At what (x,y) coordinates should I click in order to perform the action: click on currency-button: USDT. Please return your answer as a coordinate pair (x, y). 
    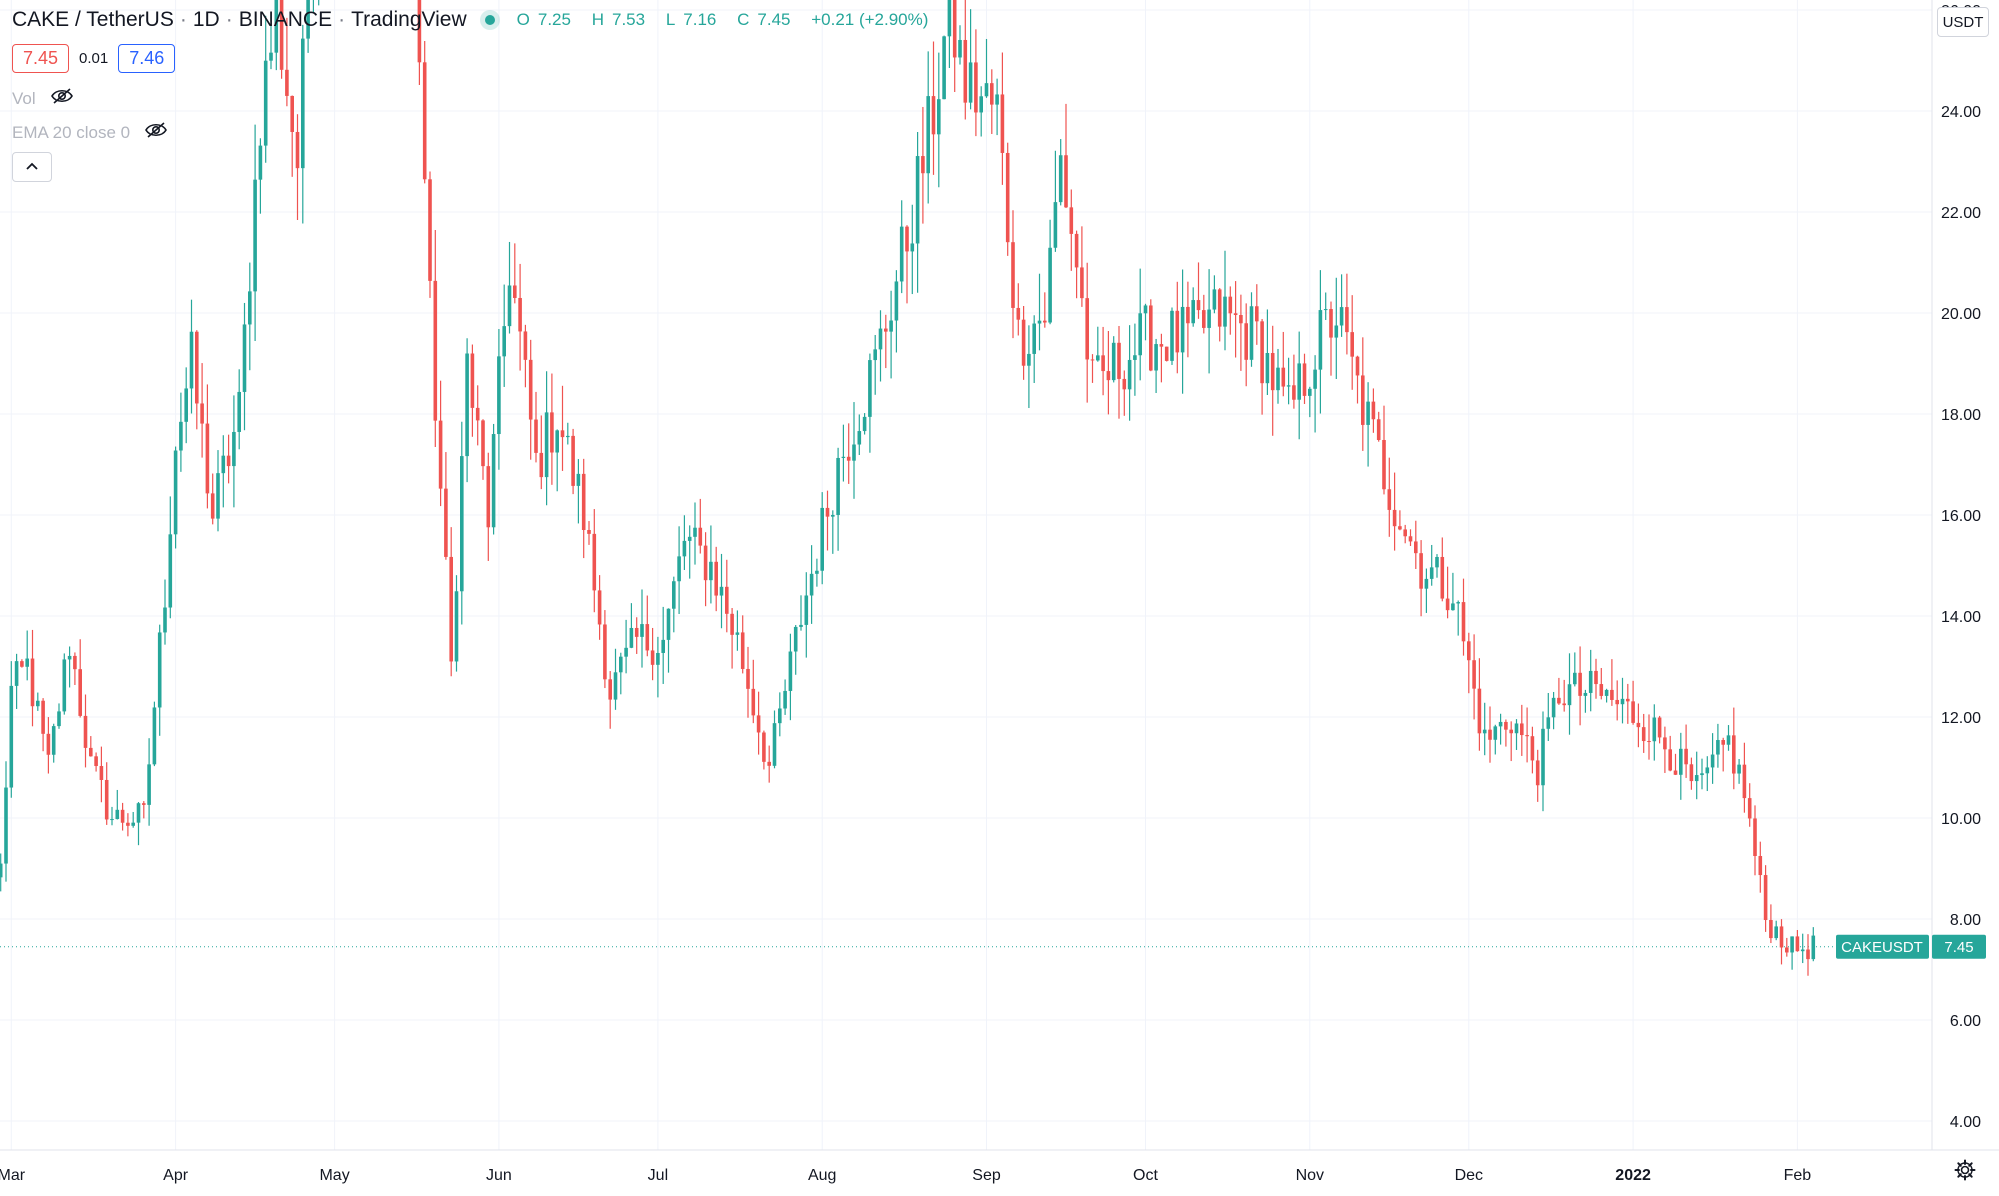
    Looking at the image, I should click on (1963, 22).